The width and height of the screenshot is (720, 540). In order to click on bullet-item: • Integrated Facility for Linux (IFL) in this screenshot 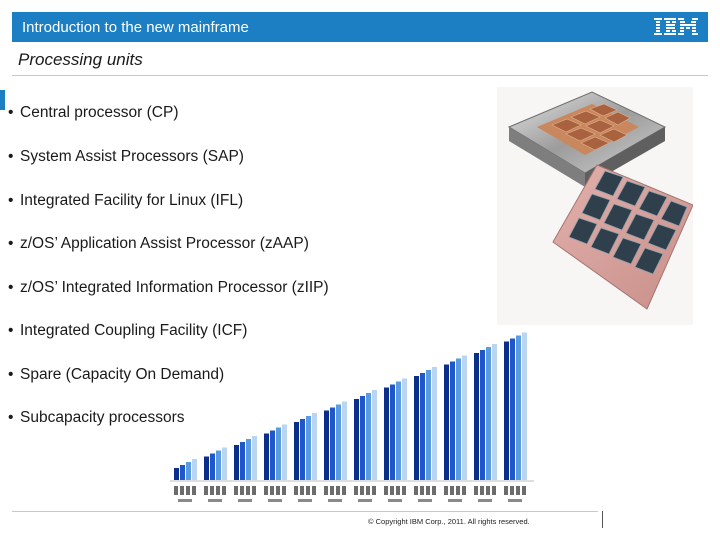, I will do `click(125, 201)`.